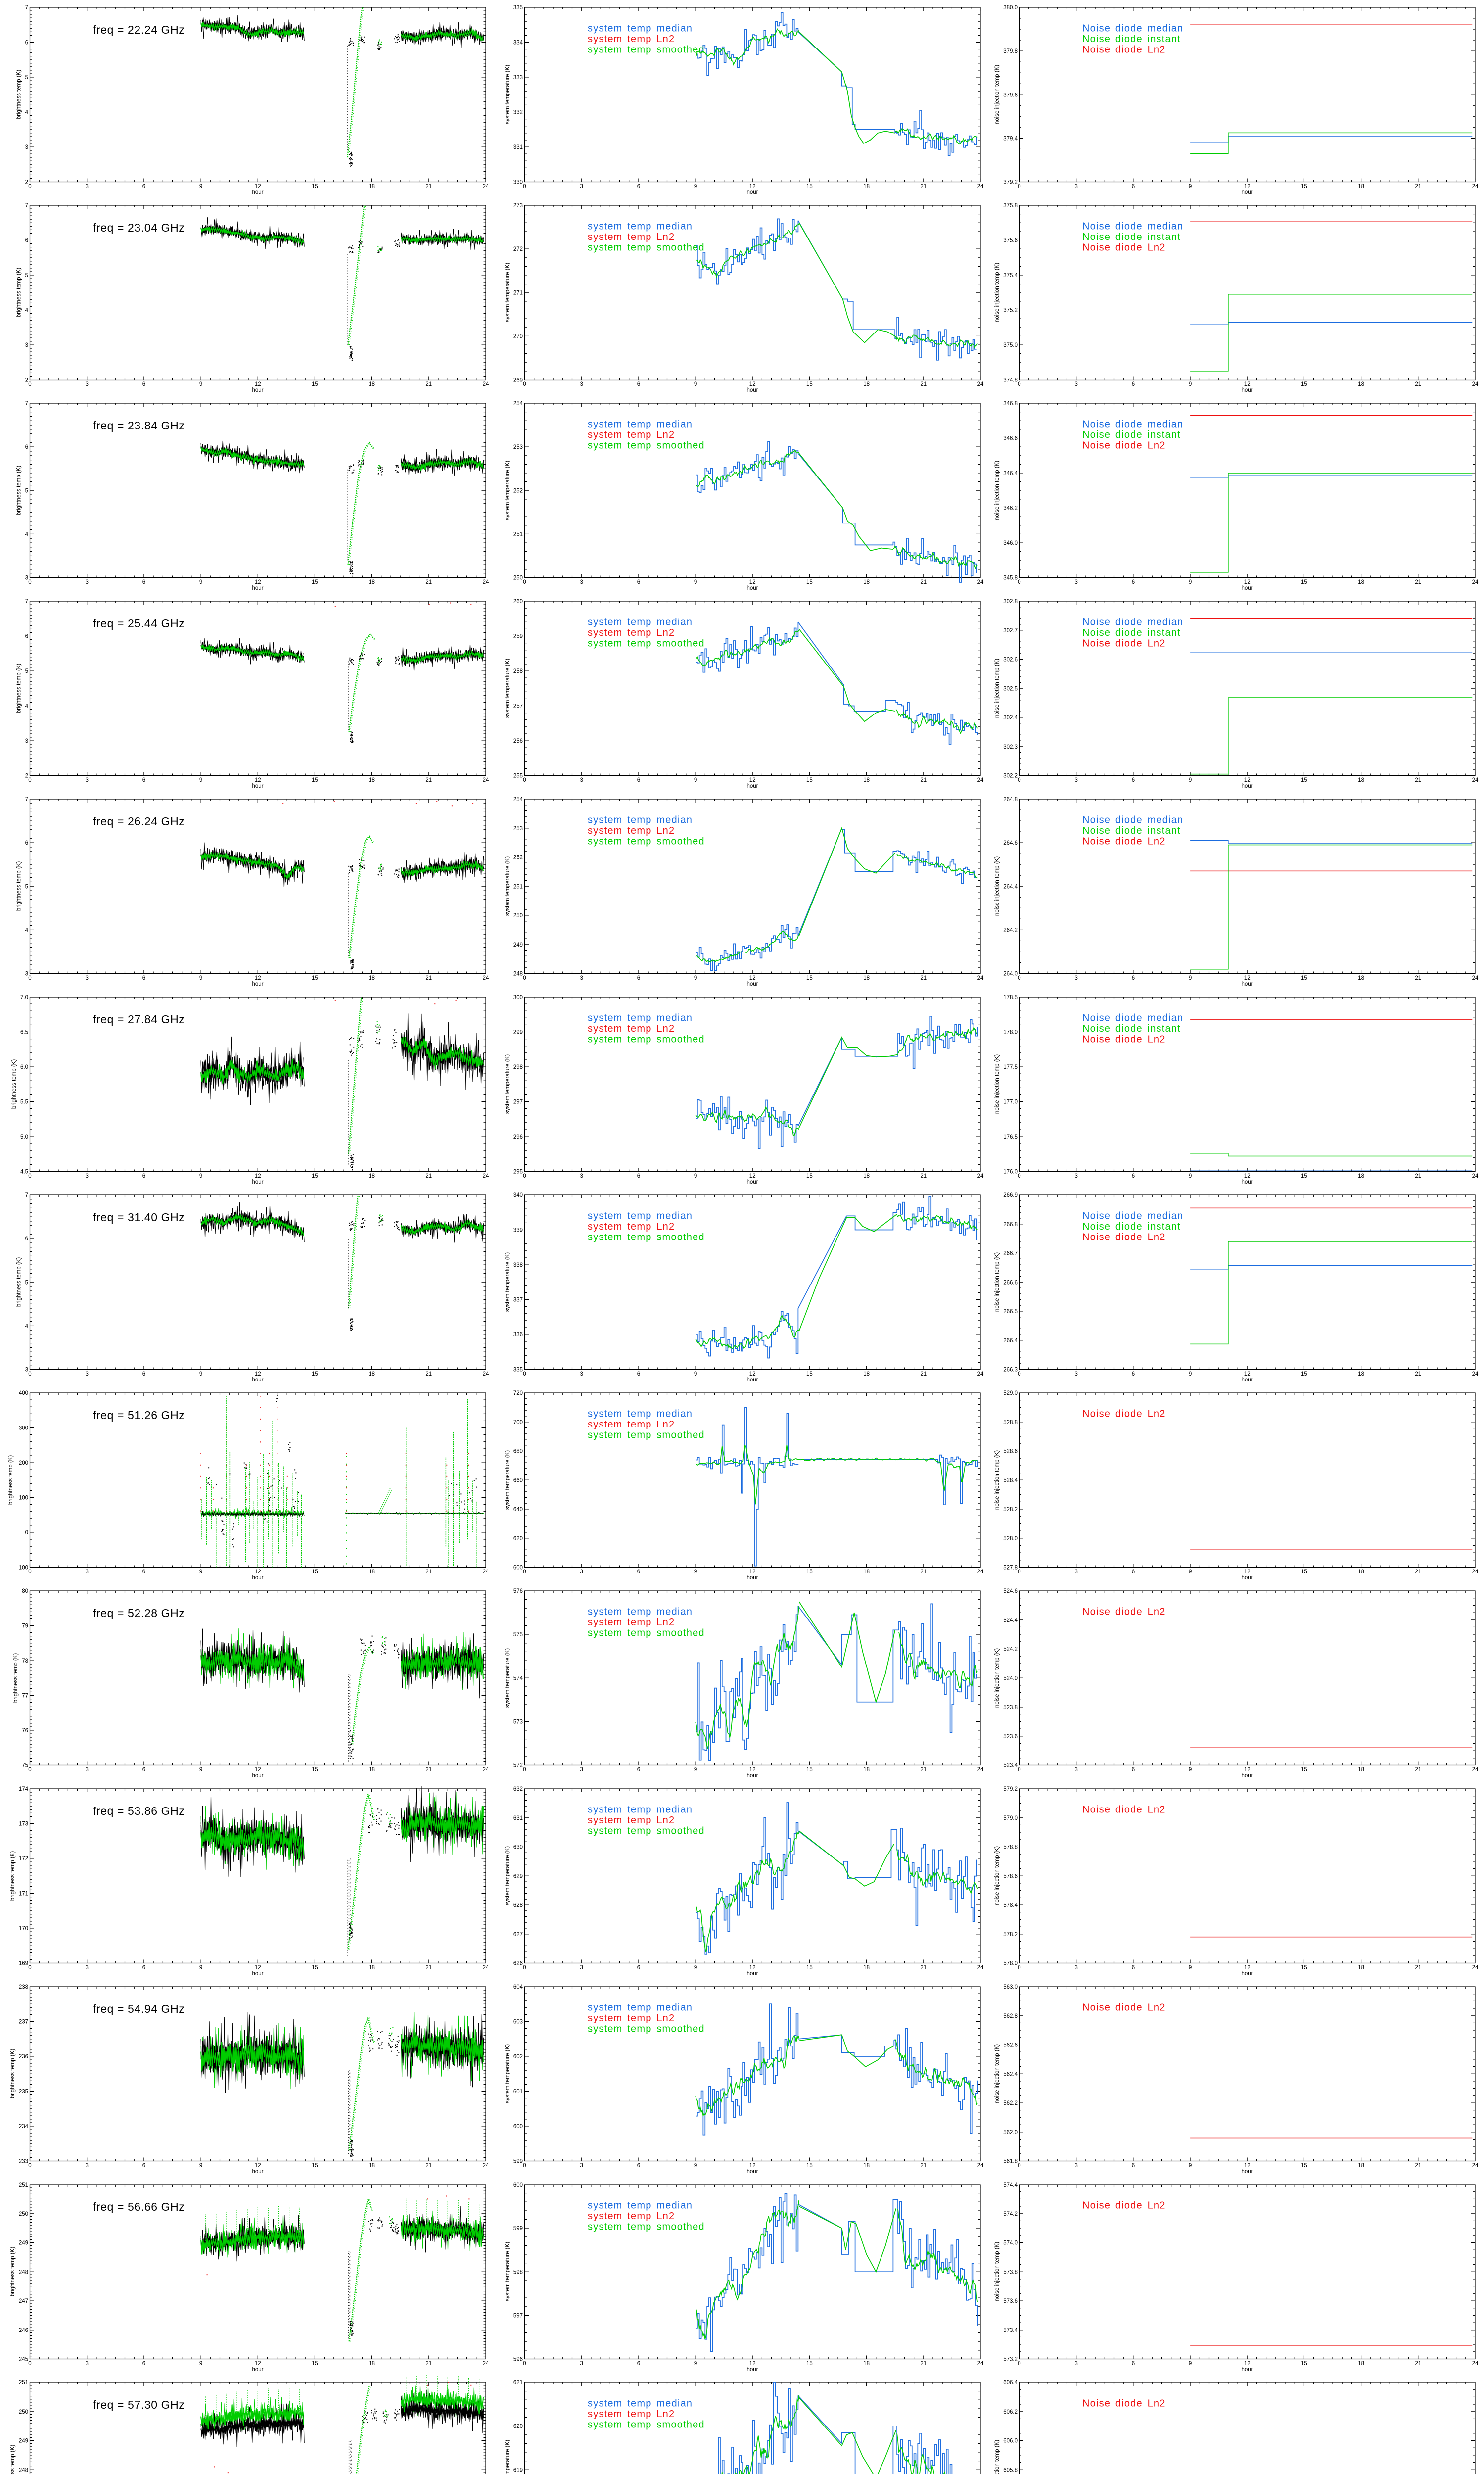 This screenshot has height=2474, width=1484. Describe the element at coordinates (1010, 1678) in the screenshot. I see `svg-text: 524.0` at that location.